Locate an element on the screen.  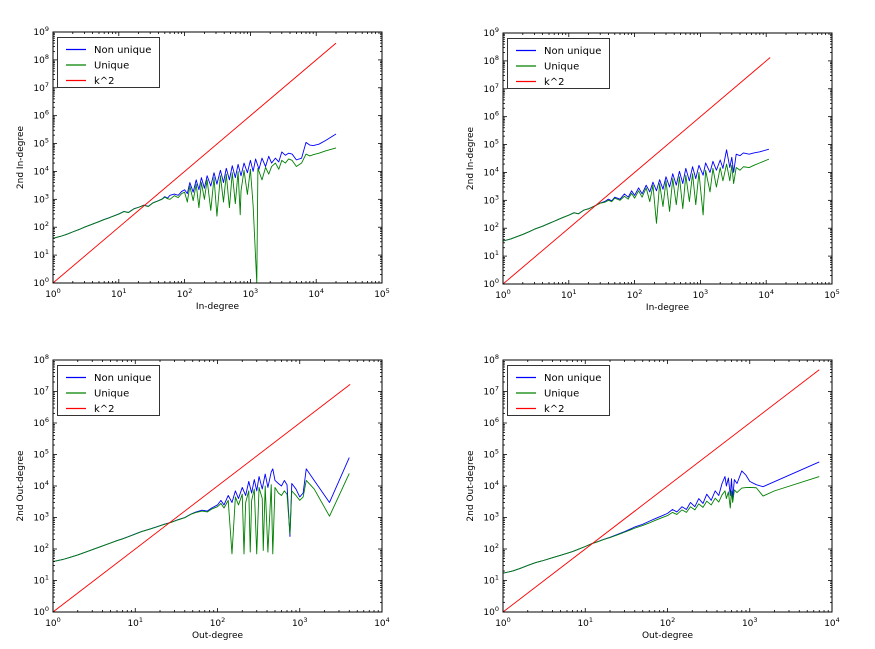
x-tick-label: 10⁰ is located at coordinates (53, 293).